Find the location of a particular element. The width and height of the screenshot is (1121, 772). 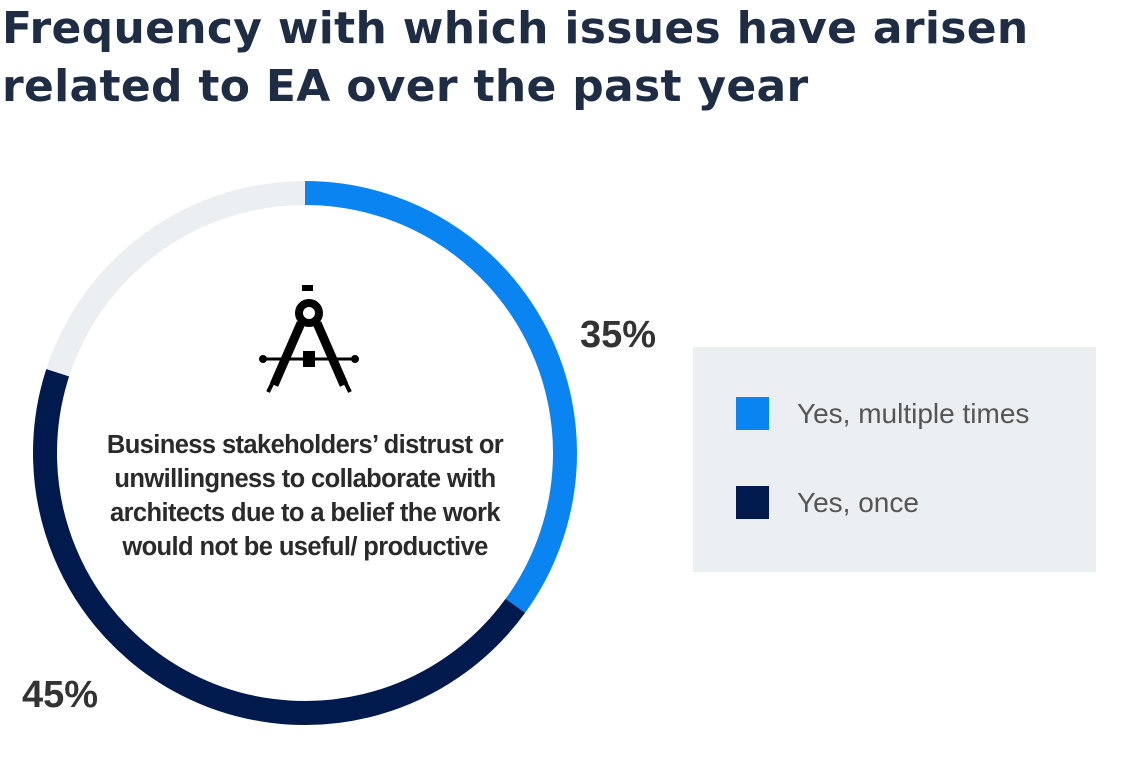

data-label-once: 45% is located at coordinates (60, 695).